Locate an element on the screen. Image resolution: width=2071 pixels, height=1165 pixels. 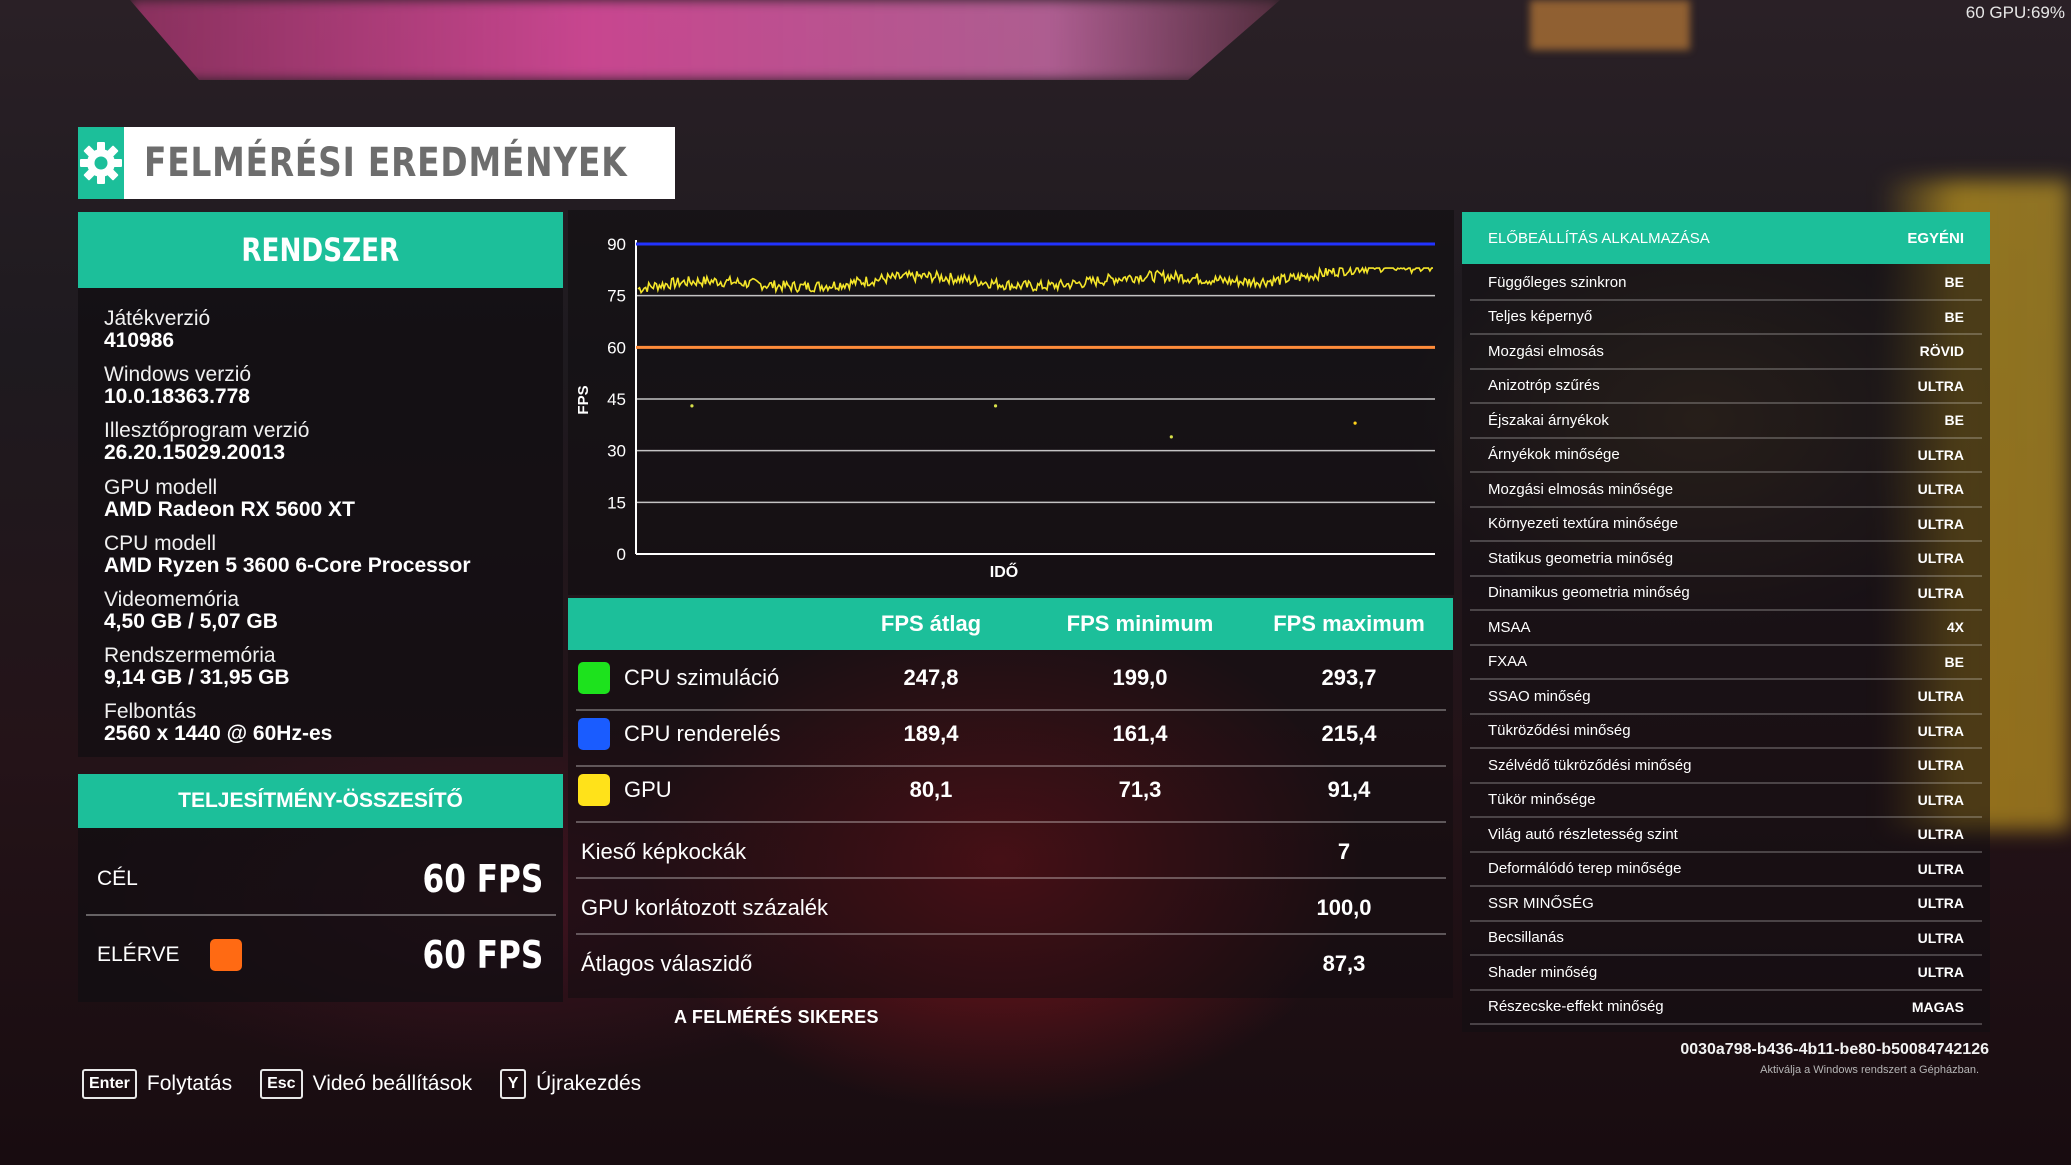
setting-row: Mozgási elmosás RÖVID is located at coordinates (1726, 352).